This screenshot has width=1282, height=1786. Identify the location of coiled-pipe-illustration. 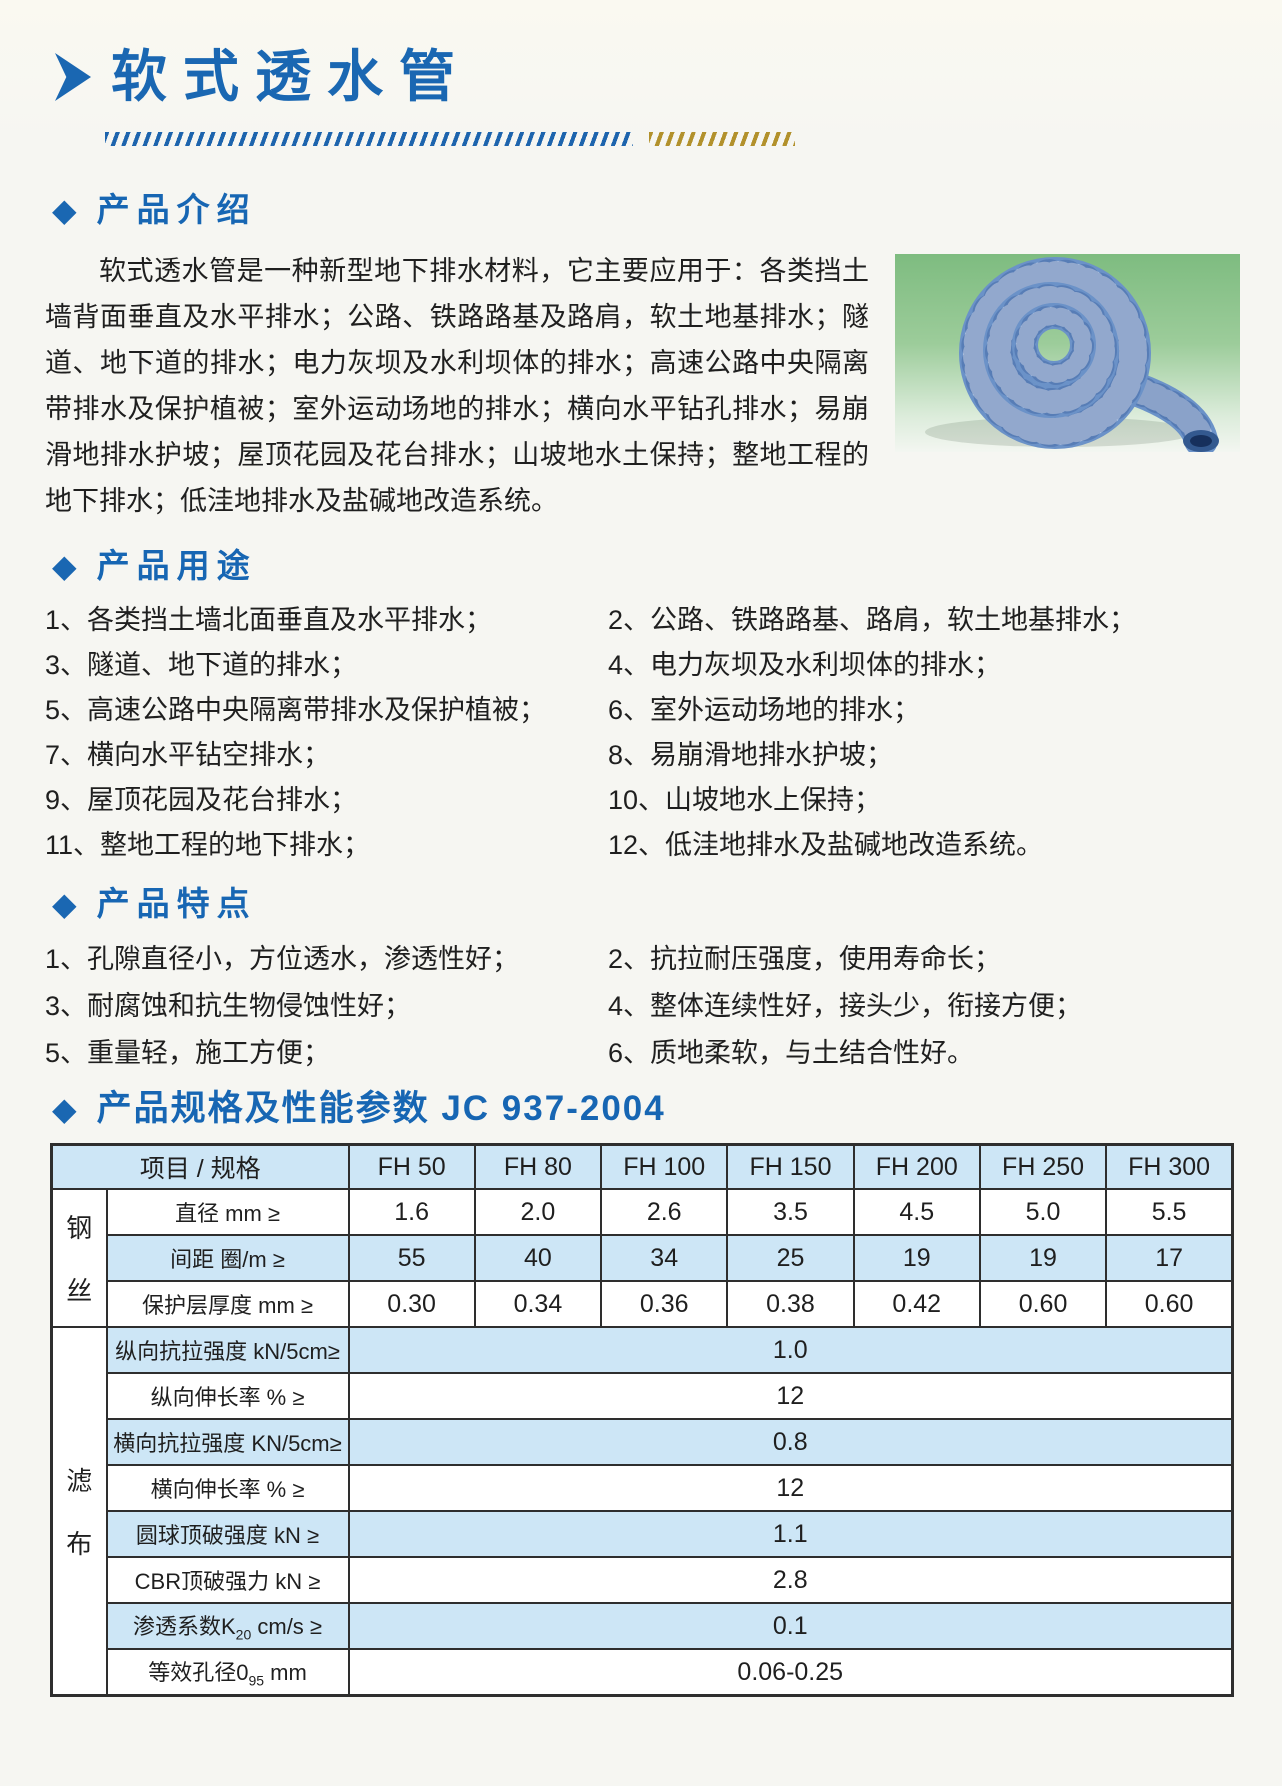
(1072, 354).